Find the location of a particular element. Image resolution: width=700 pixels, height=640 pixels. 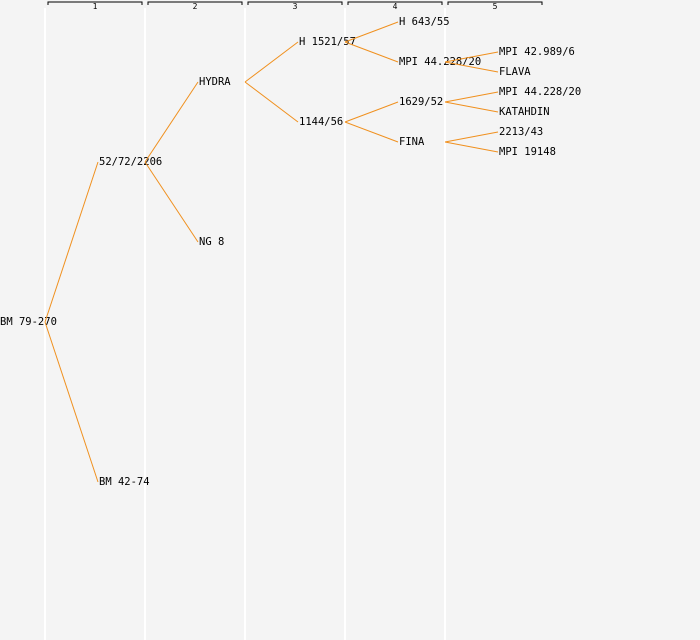

node-label: MPI 44.228/20 is located at coordinates (540, 92).